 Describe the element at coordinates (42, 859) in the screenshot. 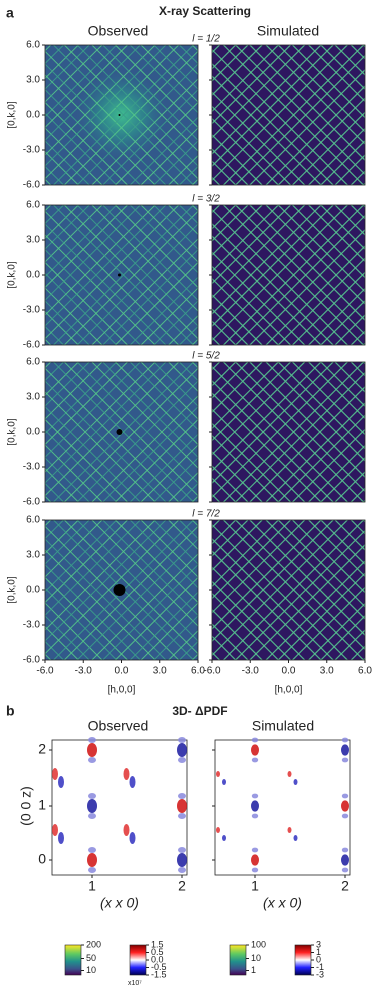

I see `y-tick-label: 0` at that location.